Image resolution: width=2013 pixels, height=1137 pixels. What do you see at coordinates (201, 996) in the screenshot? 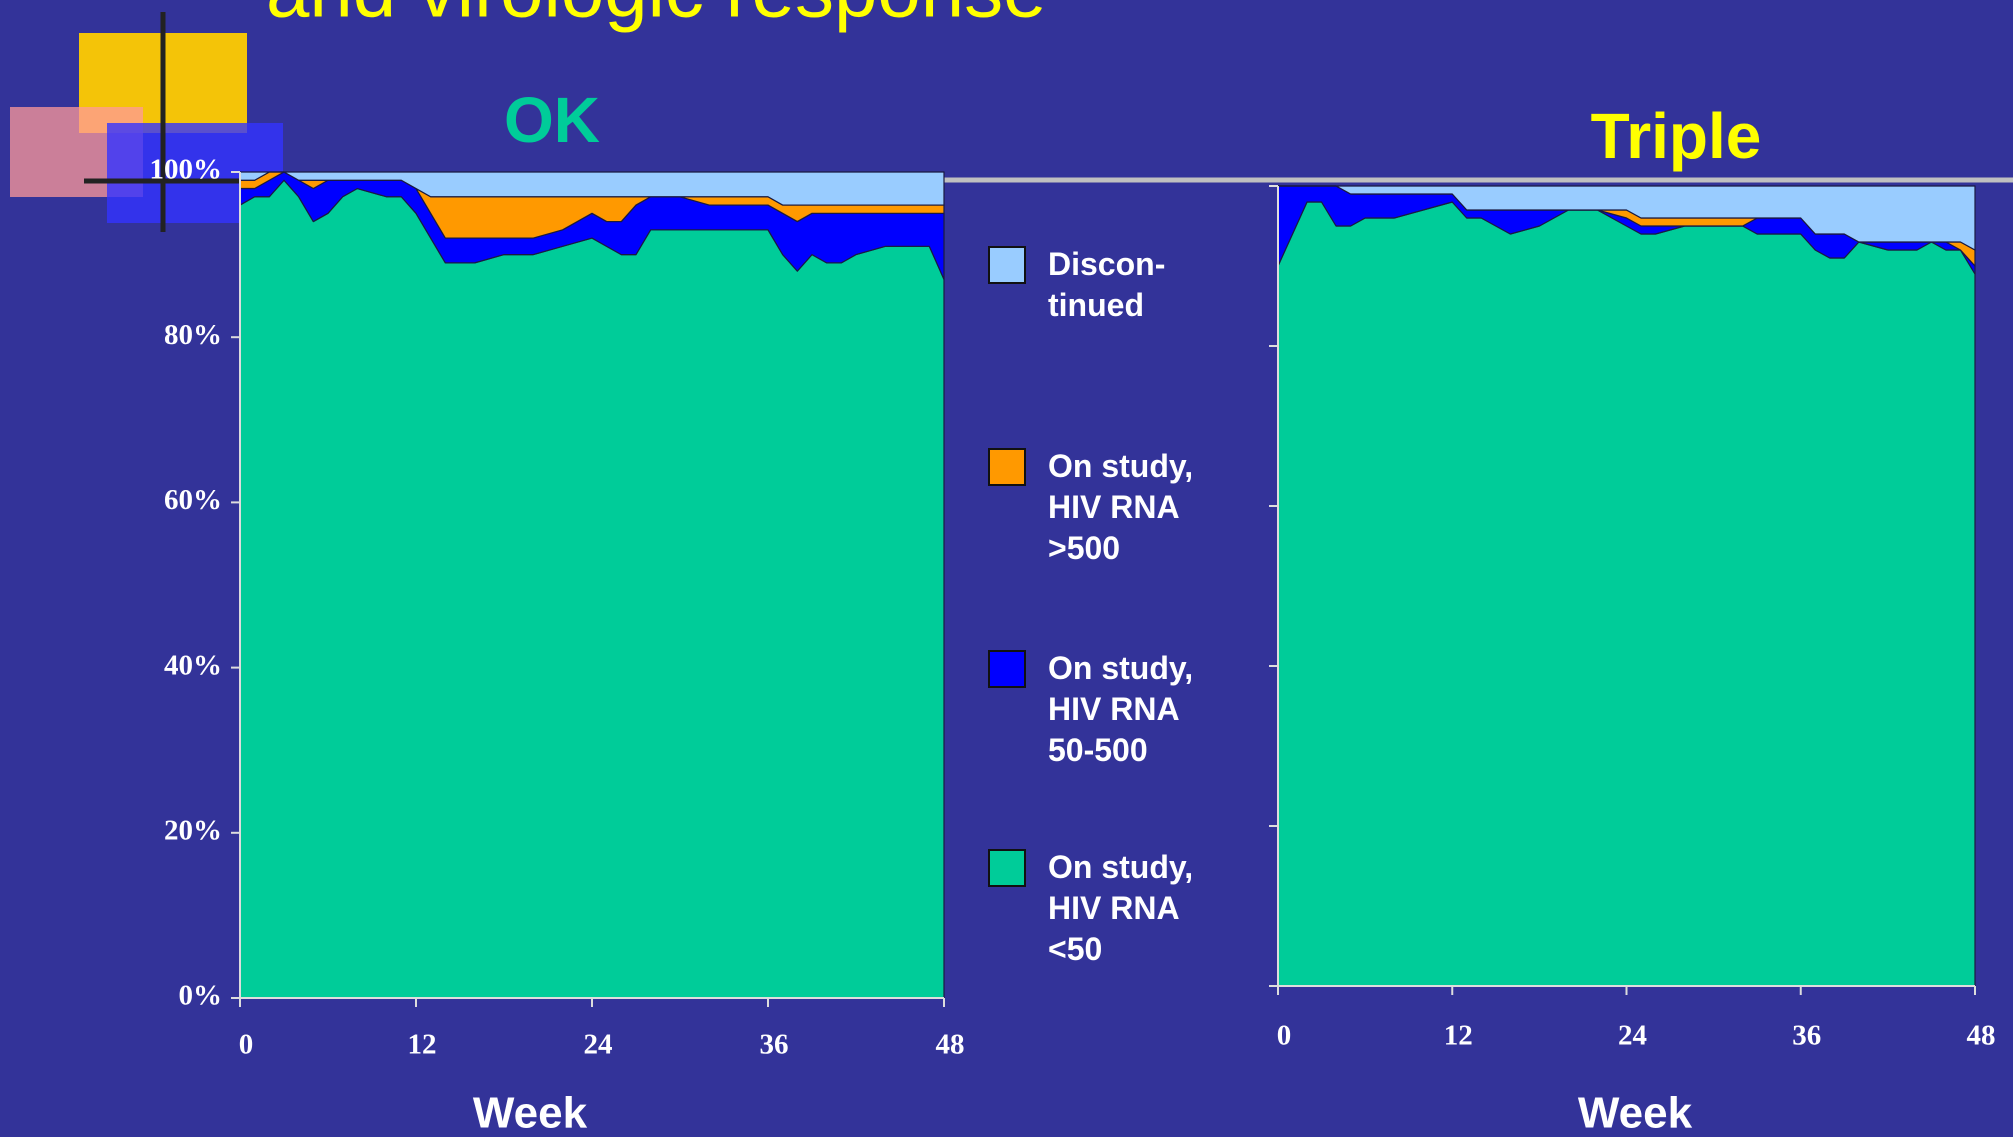
I see `y-tick-label: 0%` at bounding box center [201, 996].